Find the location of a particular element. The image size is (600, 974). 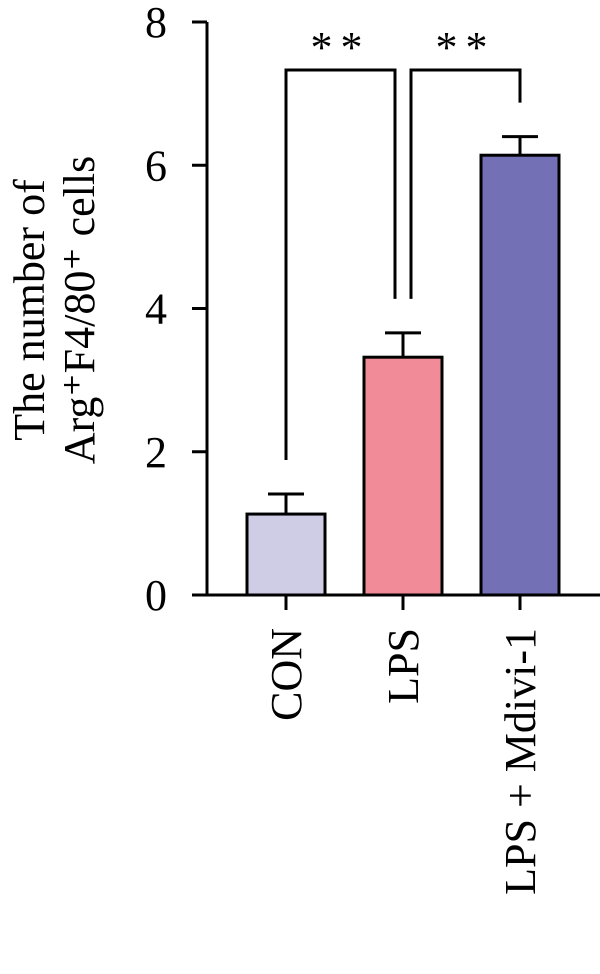

x-tick-label-group: LPS + Mdivi-1 is located at coordinates (520, 761).